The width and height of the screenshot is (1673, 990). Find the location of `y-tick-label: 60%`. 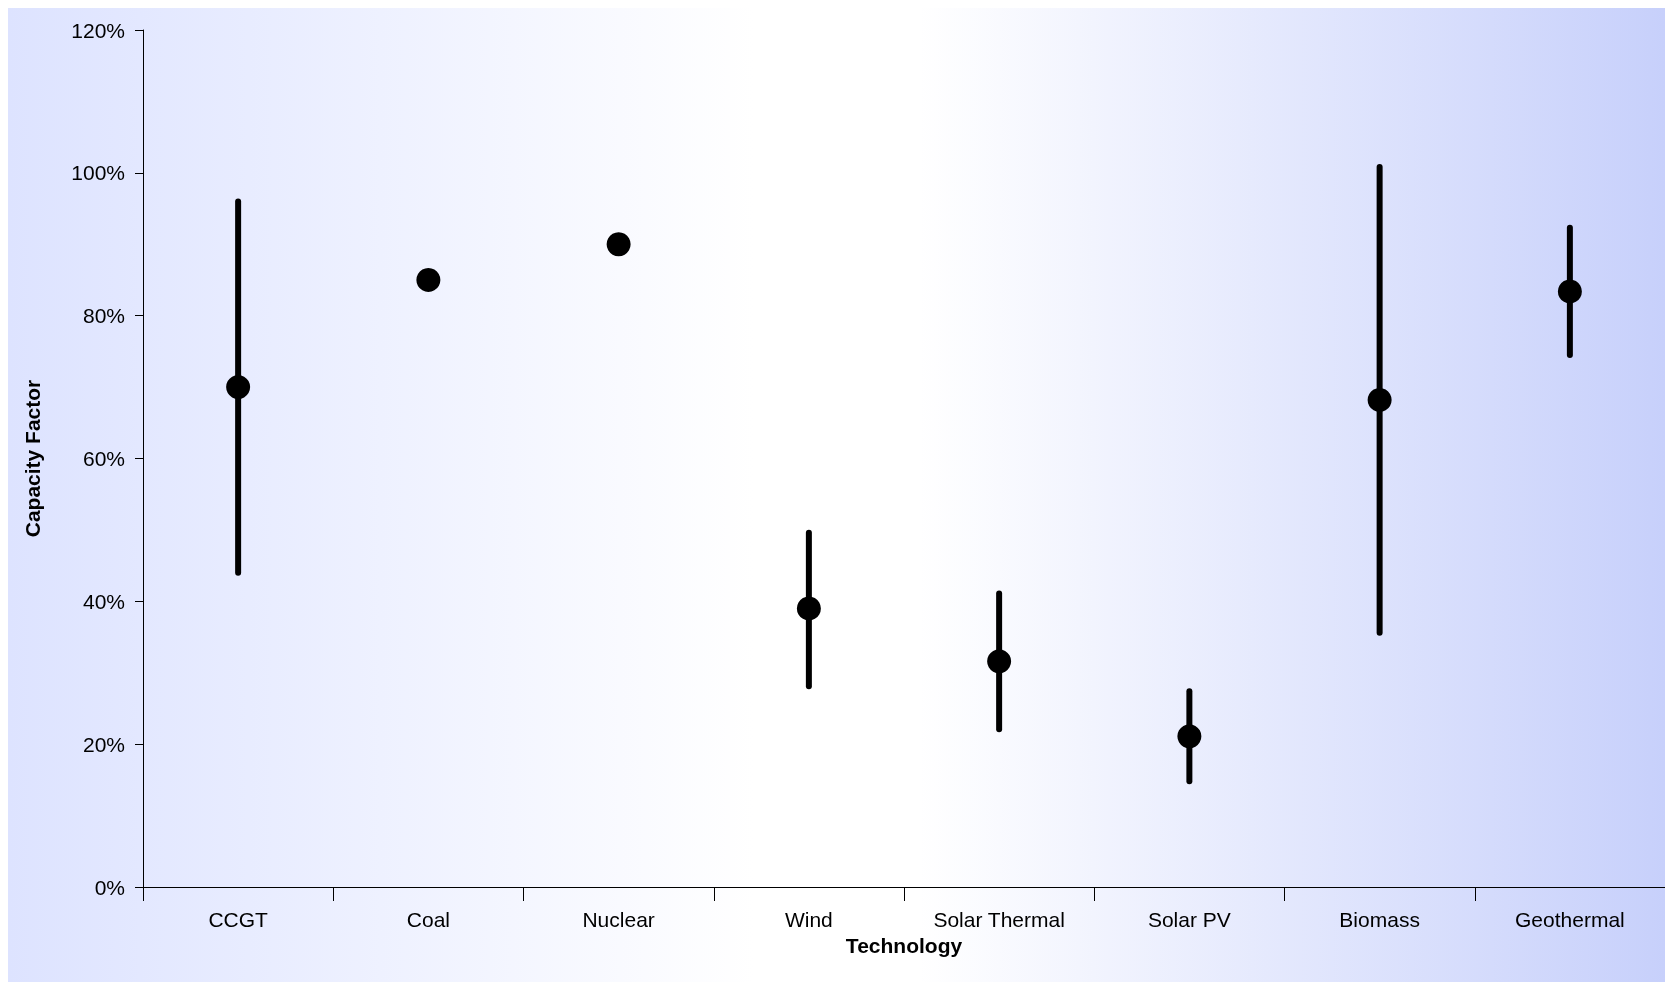

y-tick-label: 60% is located at coordinates (103, 458).